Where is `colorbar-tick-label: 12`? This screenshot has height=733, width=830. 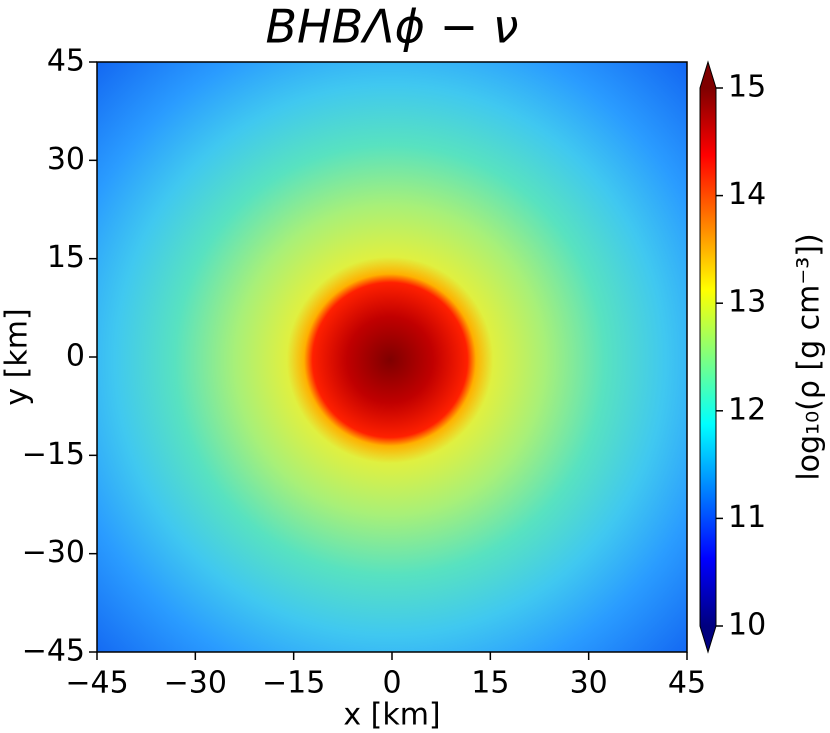
colorbar-tick-label: 12 is located at coordinates (747, 409).